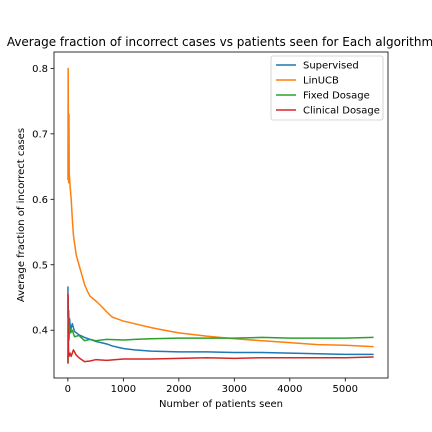 The image size is (432, 432). Describe the element at coordinates (221, 404) in the screenshot. I see `x-axis-label: Number of patients seen` at that location.